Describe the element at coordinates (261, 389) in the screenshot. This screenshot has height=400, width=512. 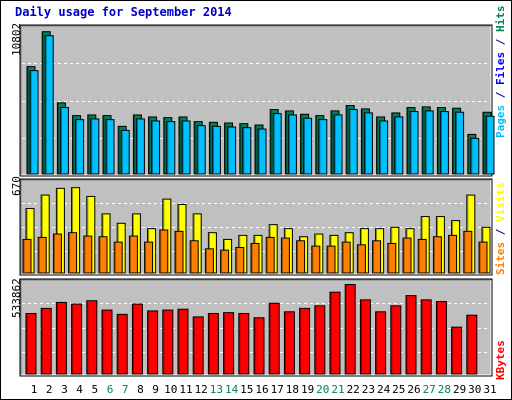
I see `day-label-16: 16` at that location.